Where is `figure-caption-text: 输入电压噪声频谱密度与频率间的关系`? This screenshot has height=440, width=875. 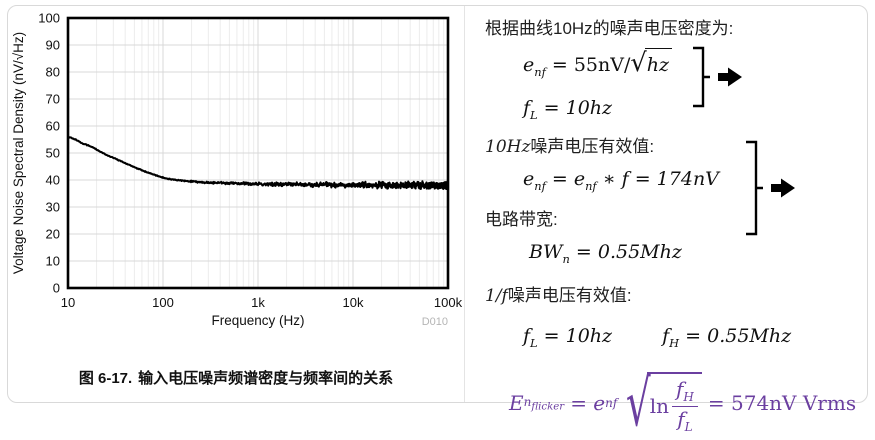
figure-caption-text: 输入电压噪声频谱密度与频率间的关系 is located at coordinates (266, 378).